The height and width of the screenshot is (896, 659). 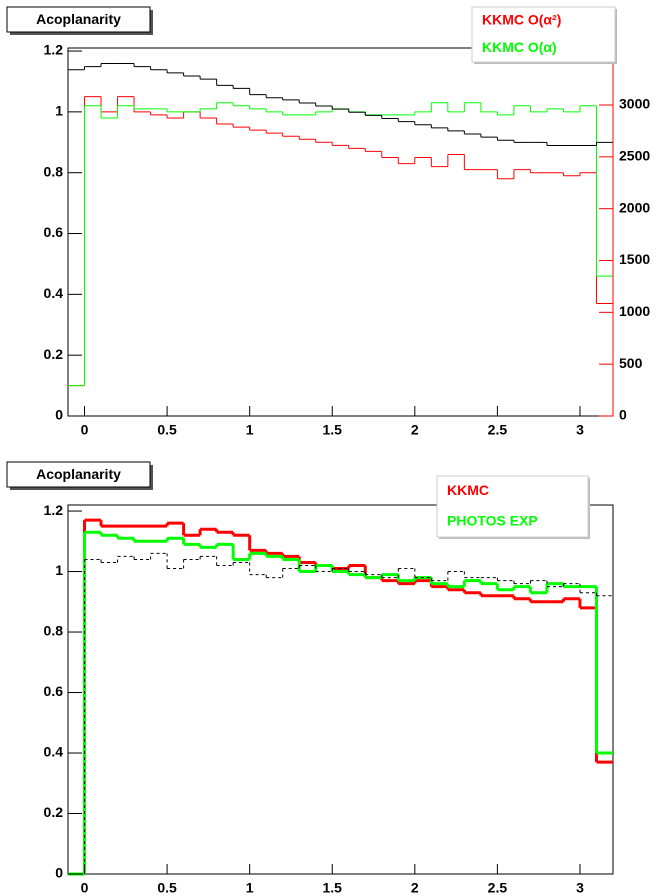 I want to click on y2-tick-label: 3000, so click(x=634, y=104).